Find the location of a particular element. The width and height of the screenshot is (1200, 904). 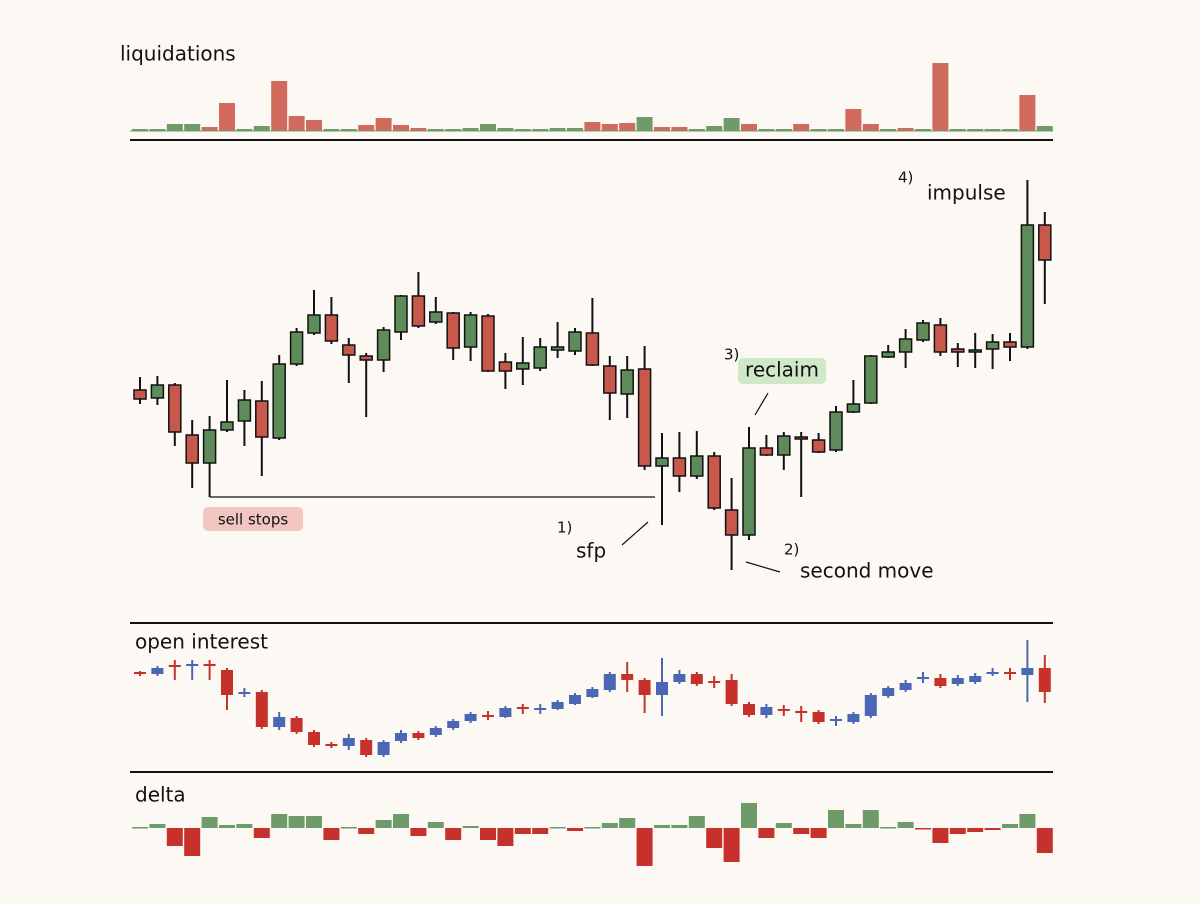

panel-title: delta is located at coordinates (160, 795).